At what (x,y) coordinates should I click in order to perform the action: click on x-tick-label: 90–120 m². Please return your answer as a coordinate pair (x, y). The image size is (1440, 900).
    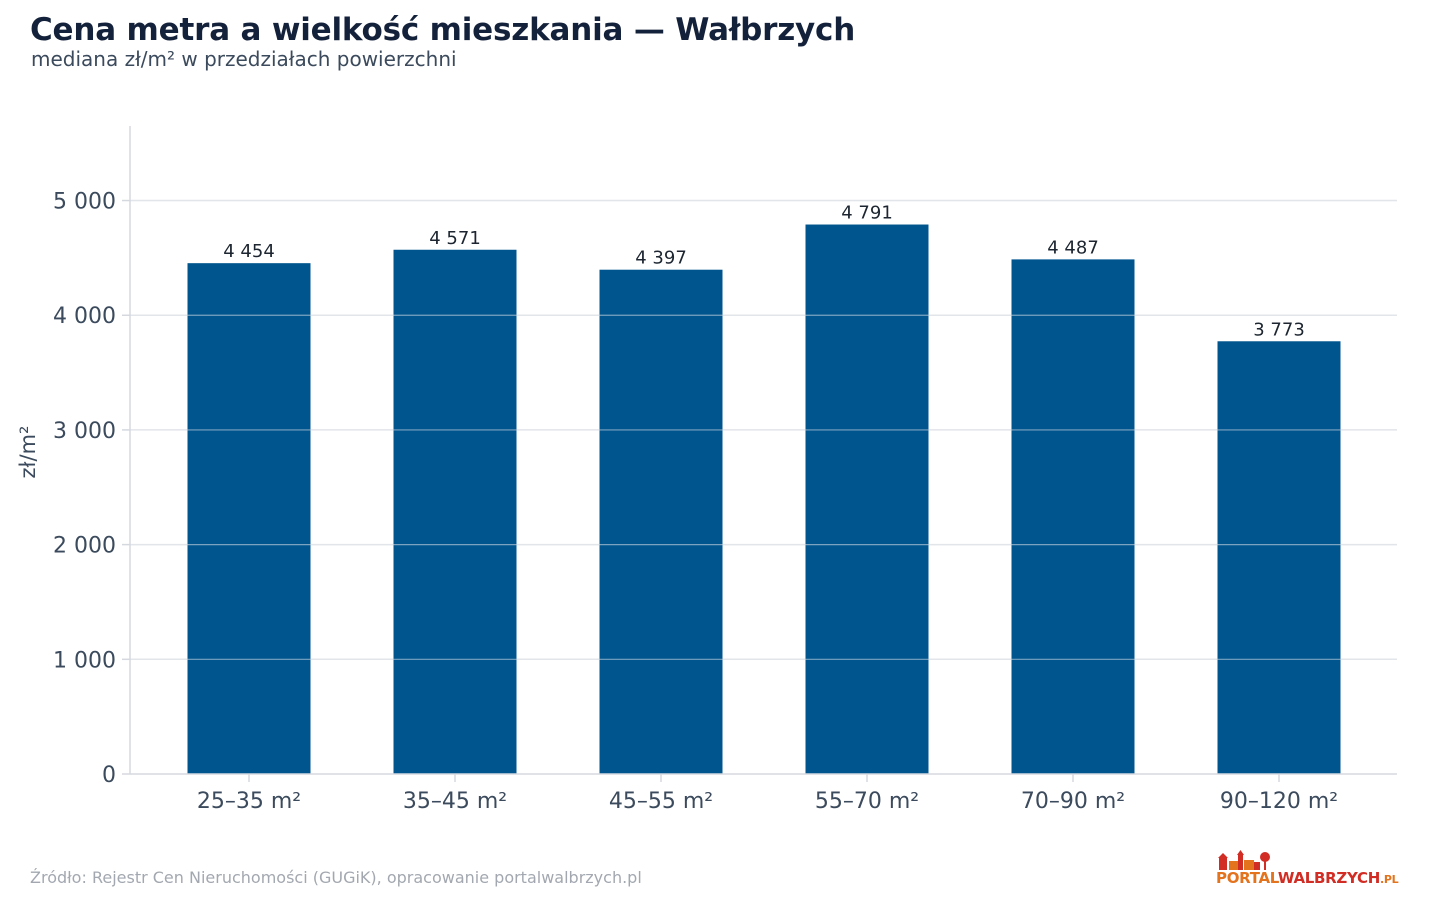
    Looking at the image, I should click on (1279, 801).